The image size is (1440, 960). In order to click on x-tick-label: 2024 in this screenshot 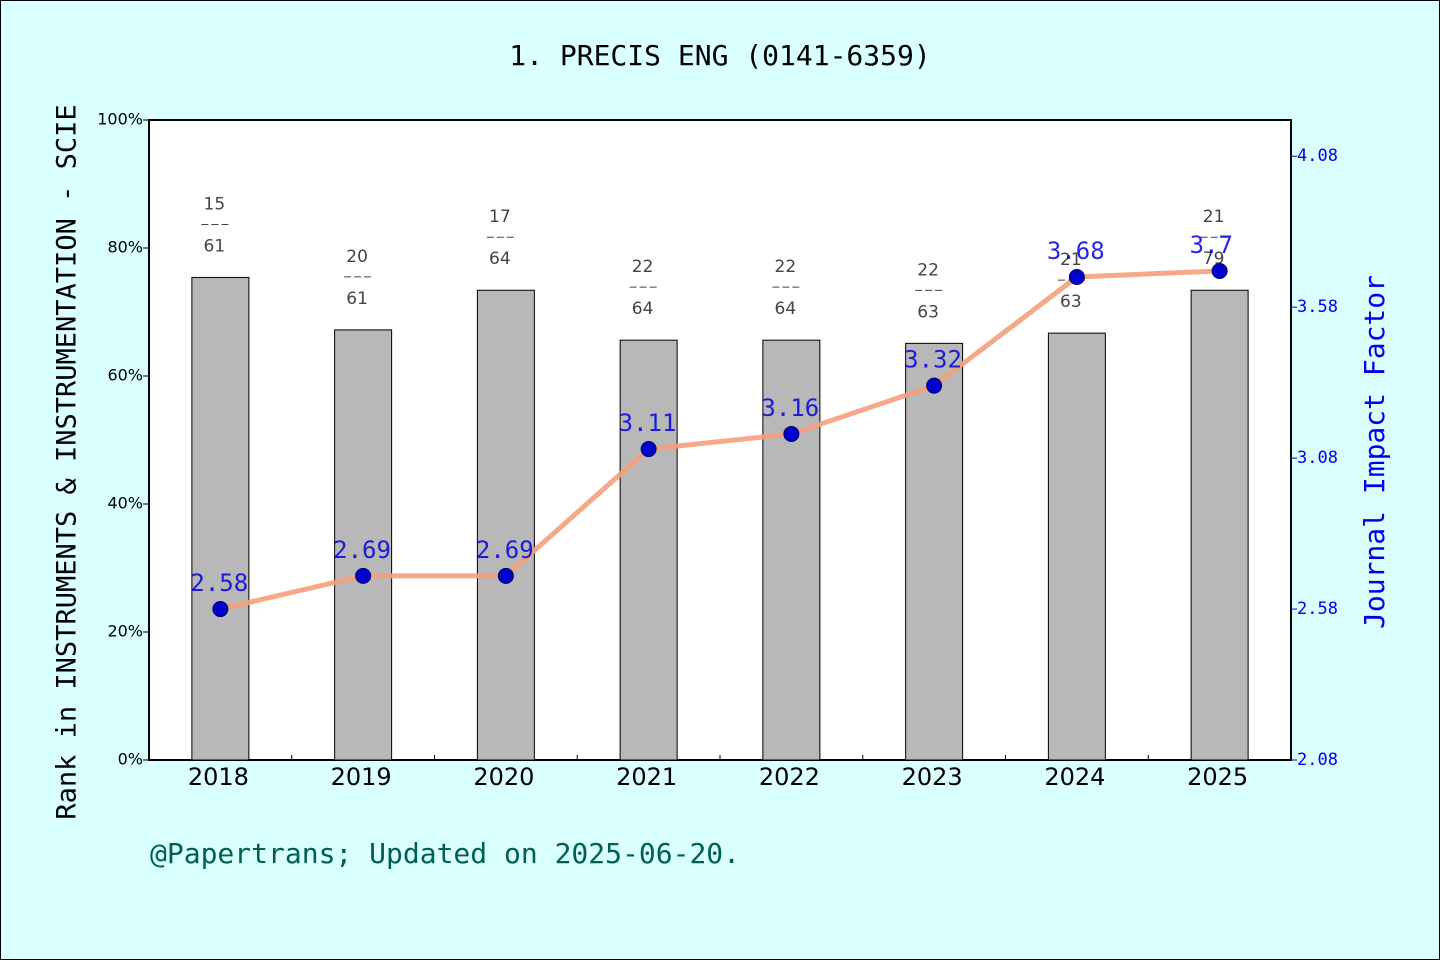, I will do `click(1074, 777)`.